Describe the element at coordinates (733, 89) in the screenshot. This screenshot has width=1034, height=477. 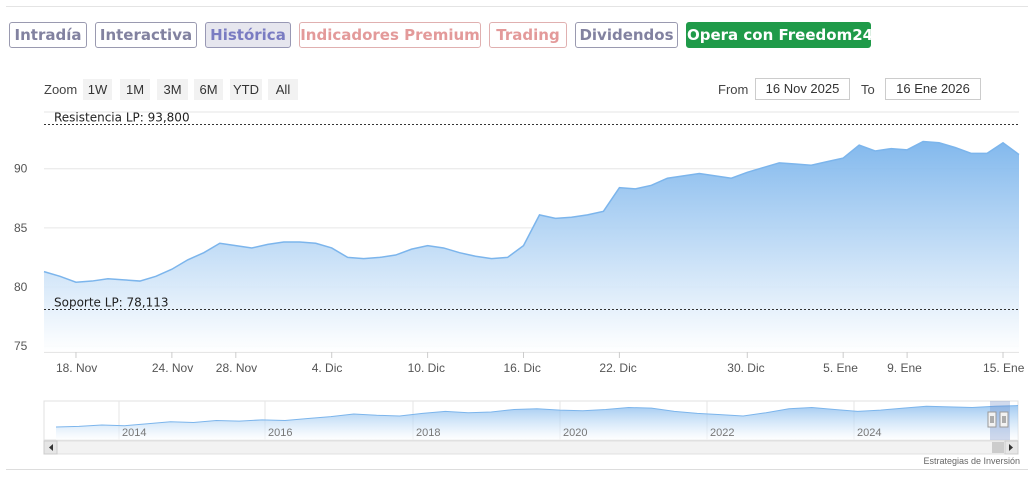
I see `range-from-label: From` at that location.